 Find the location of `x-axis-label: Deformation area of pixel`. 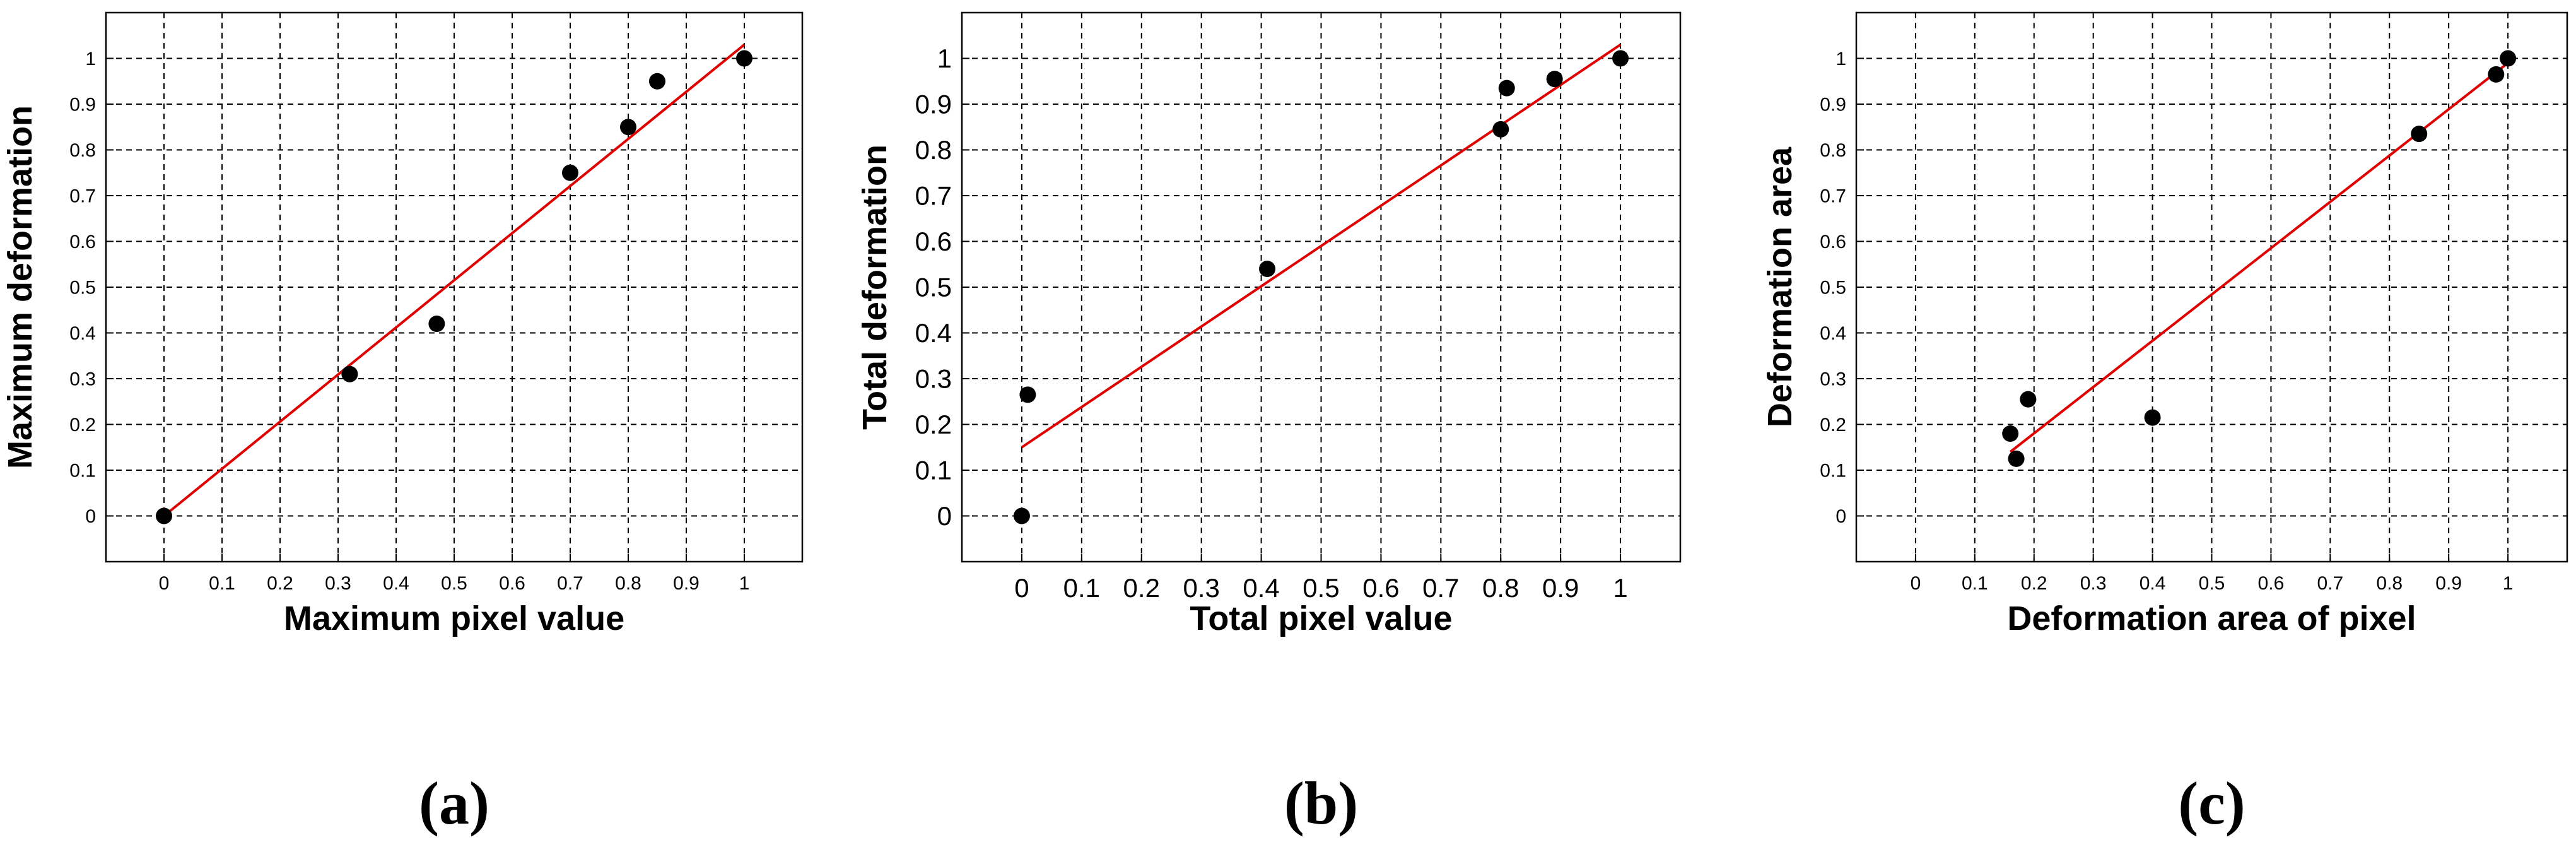

x-axis-label: Deformation area of pixel is located at coordinates (2211, 618).